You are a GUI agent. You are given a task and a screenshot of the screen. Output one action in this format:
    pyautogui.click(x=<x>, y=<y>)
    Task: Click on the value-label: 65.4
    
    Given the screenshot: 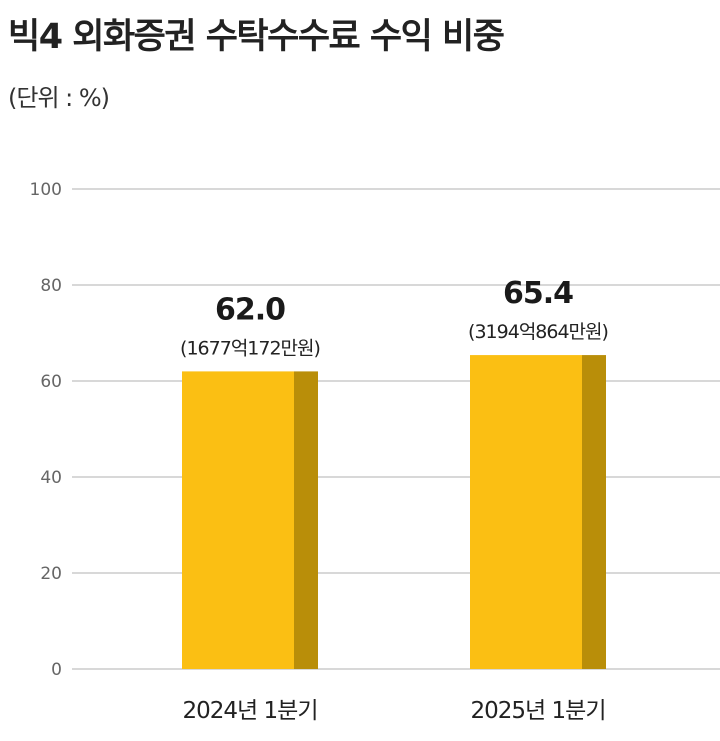 What is the action you would take?
    pyautogui.click(x=538, y=293)
    